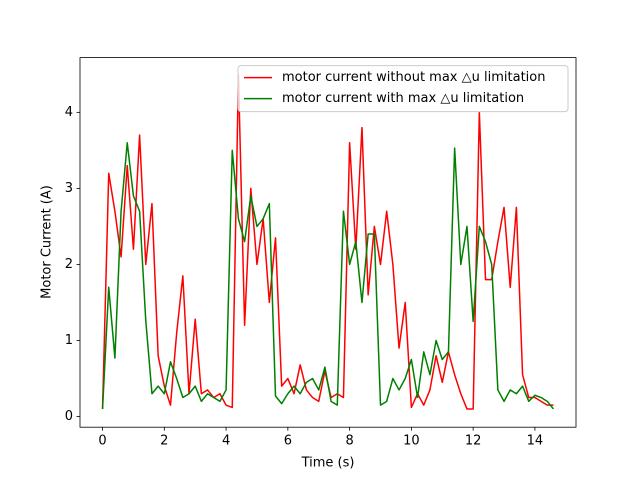 The image size is (640, 484). What do you see at coordinates (164, 441) in the screenshot?
I see `x-tick-label: 2` at bounding box center [164, 441].